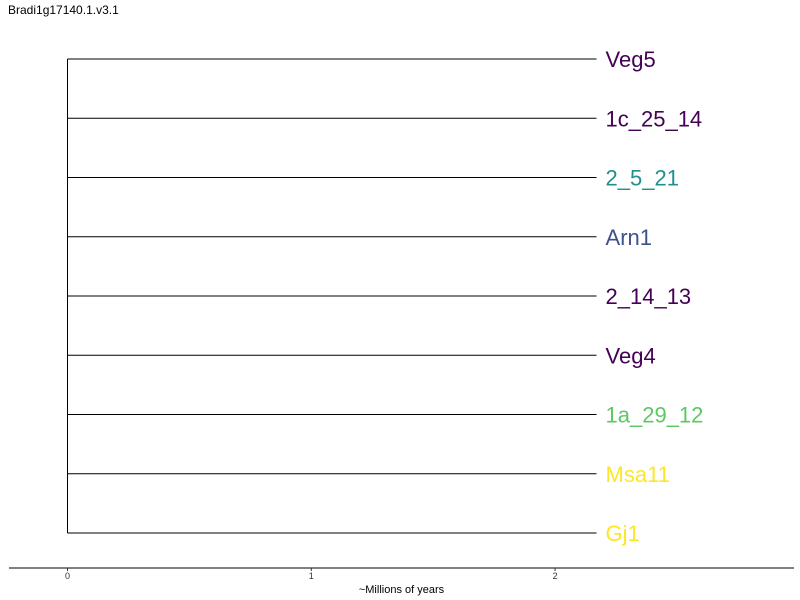  I want to click on tip-label: 1a_29_12, so click(655, 415).